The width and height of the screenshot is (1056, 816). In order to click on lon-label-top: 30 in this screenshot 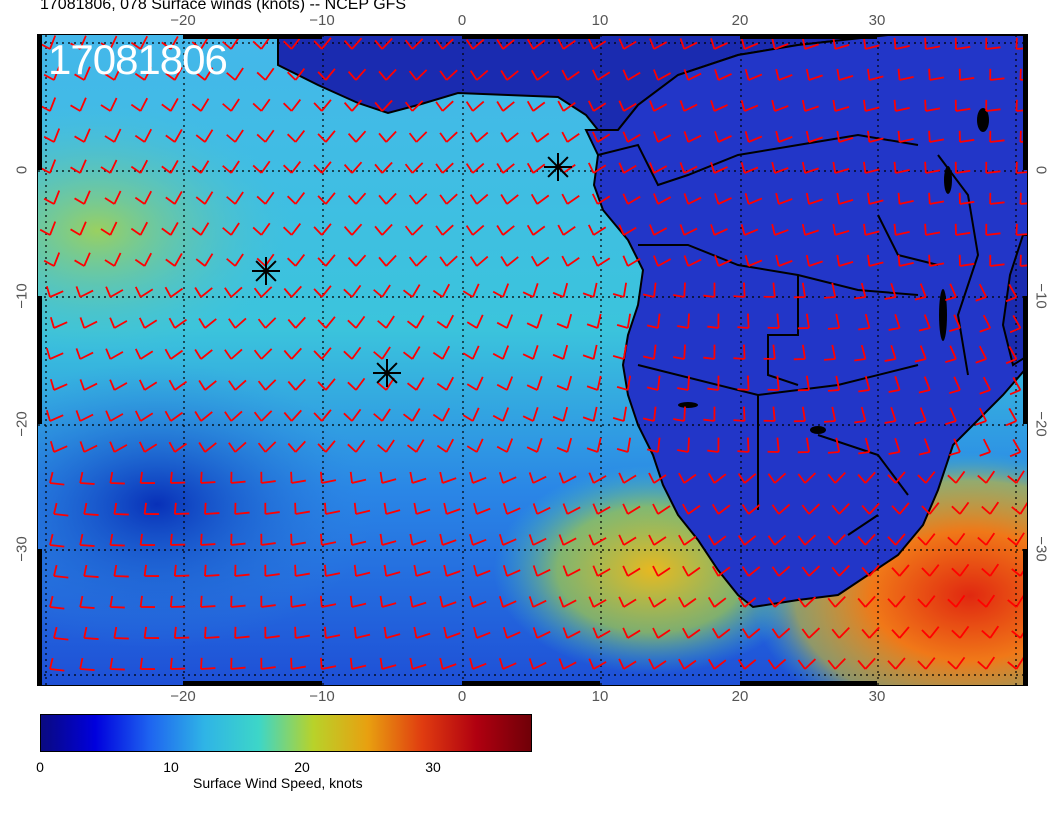, I will do `click(877, 20)`.